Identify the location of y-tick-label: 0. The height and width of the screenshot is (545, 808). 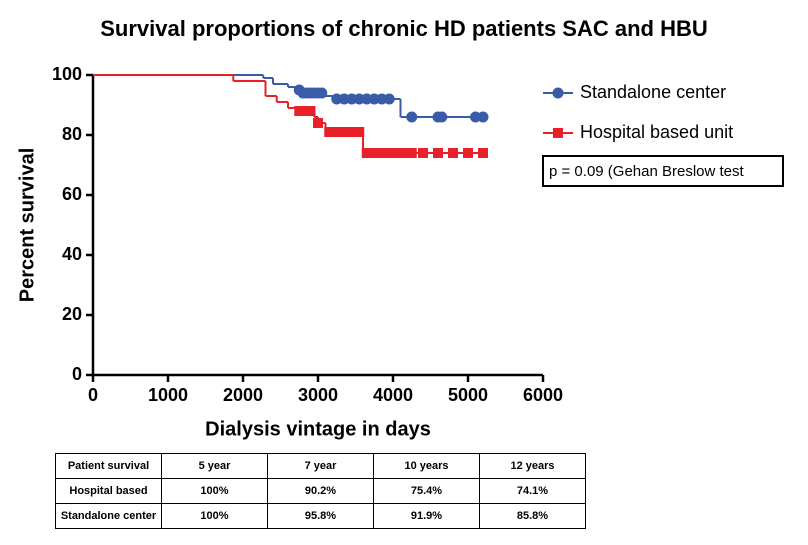
(77, 374).